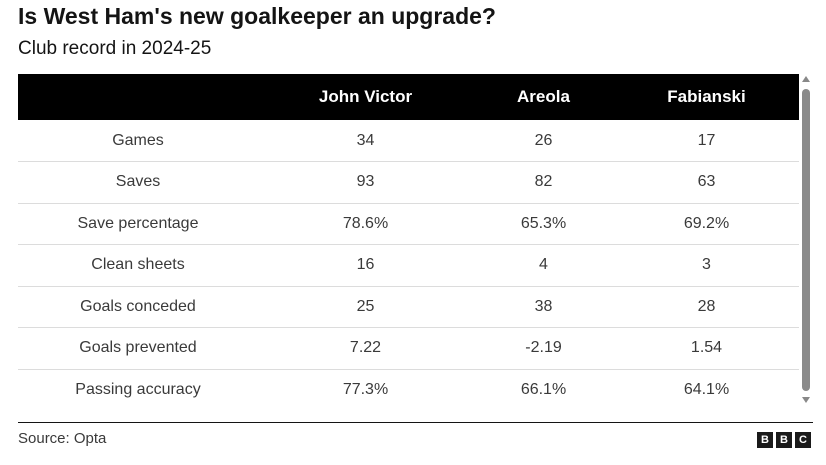 This screenshot has width=826, height=465. I want to click on table-cell: 4, so click(543, 265).